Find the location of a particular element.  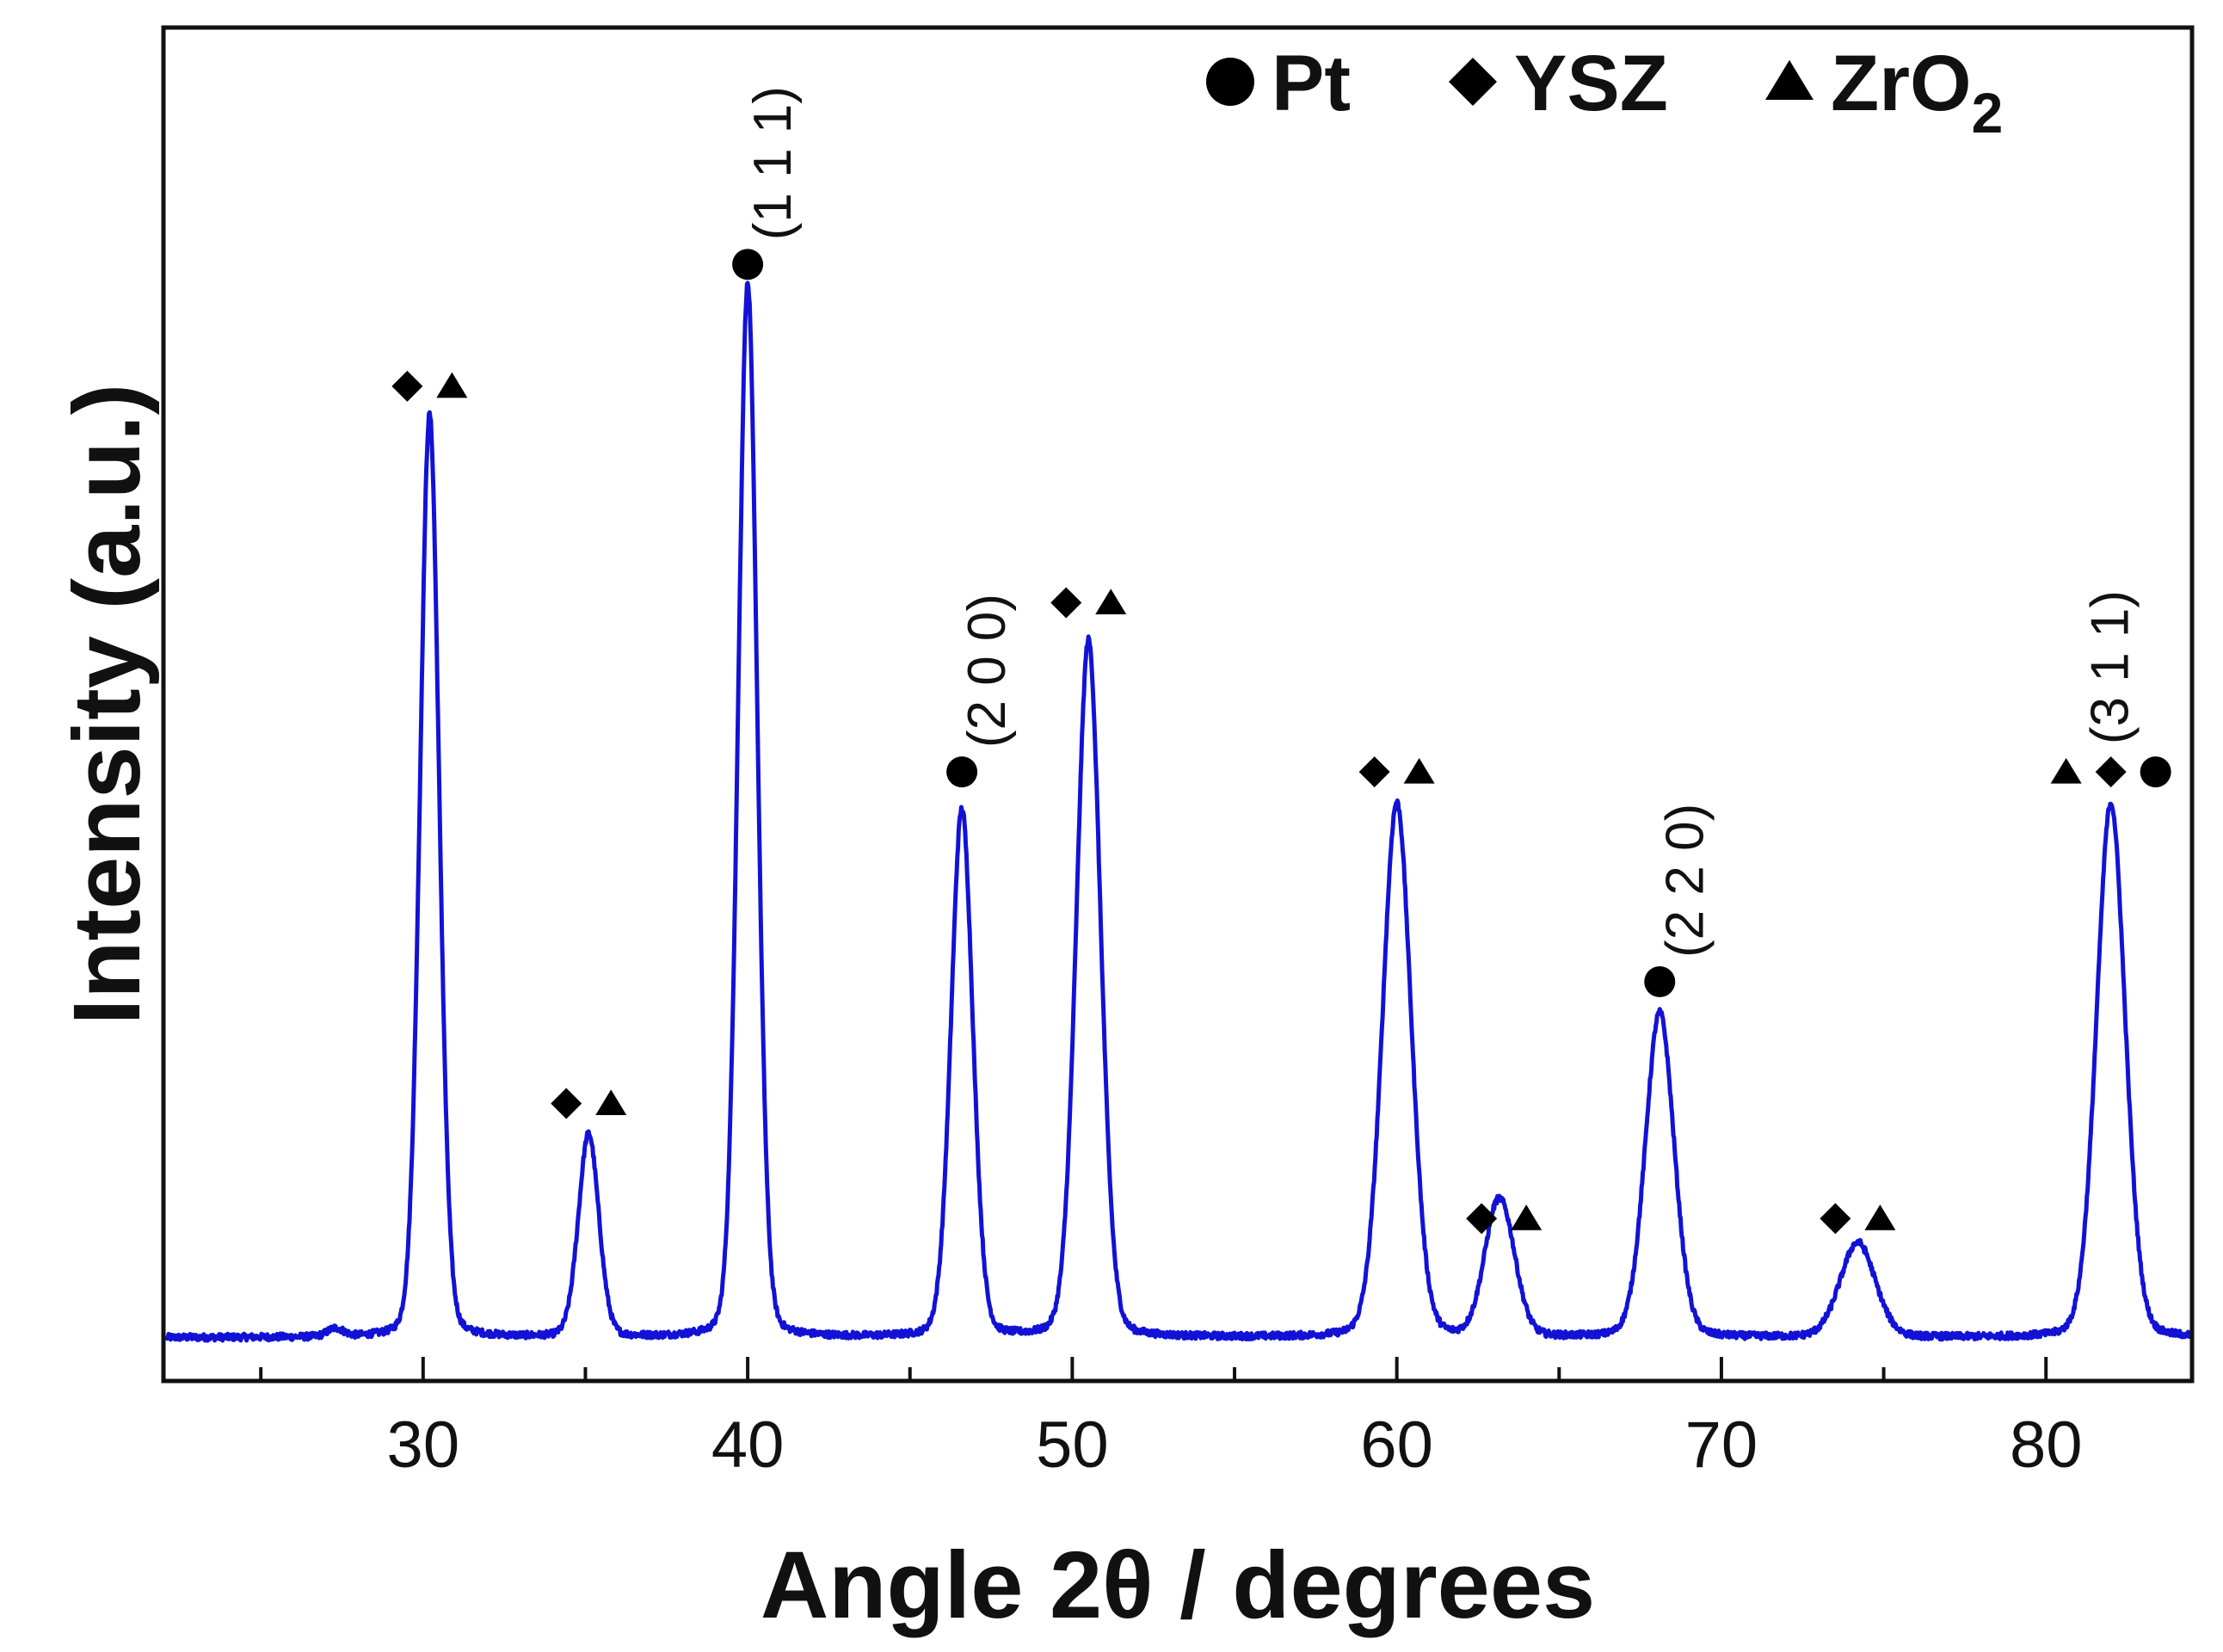

peak-annotation: (1 1 1) is located at coordinates (768, 183).